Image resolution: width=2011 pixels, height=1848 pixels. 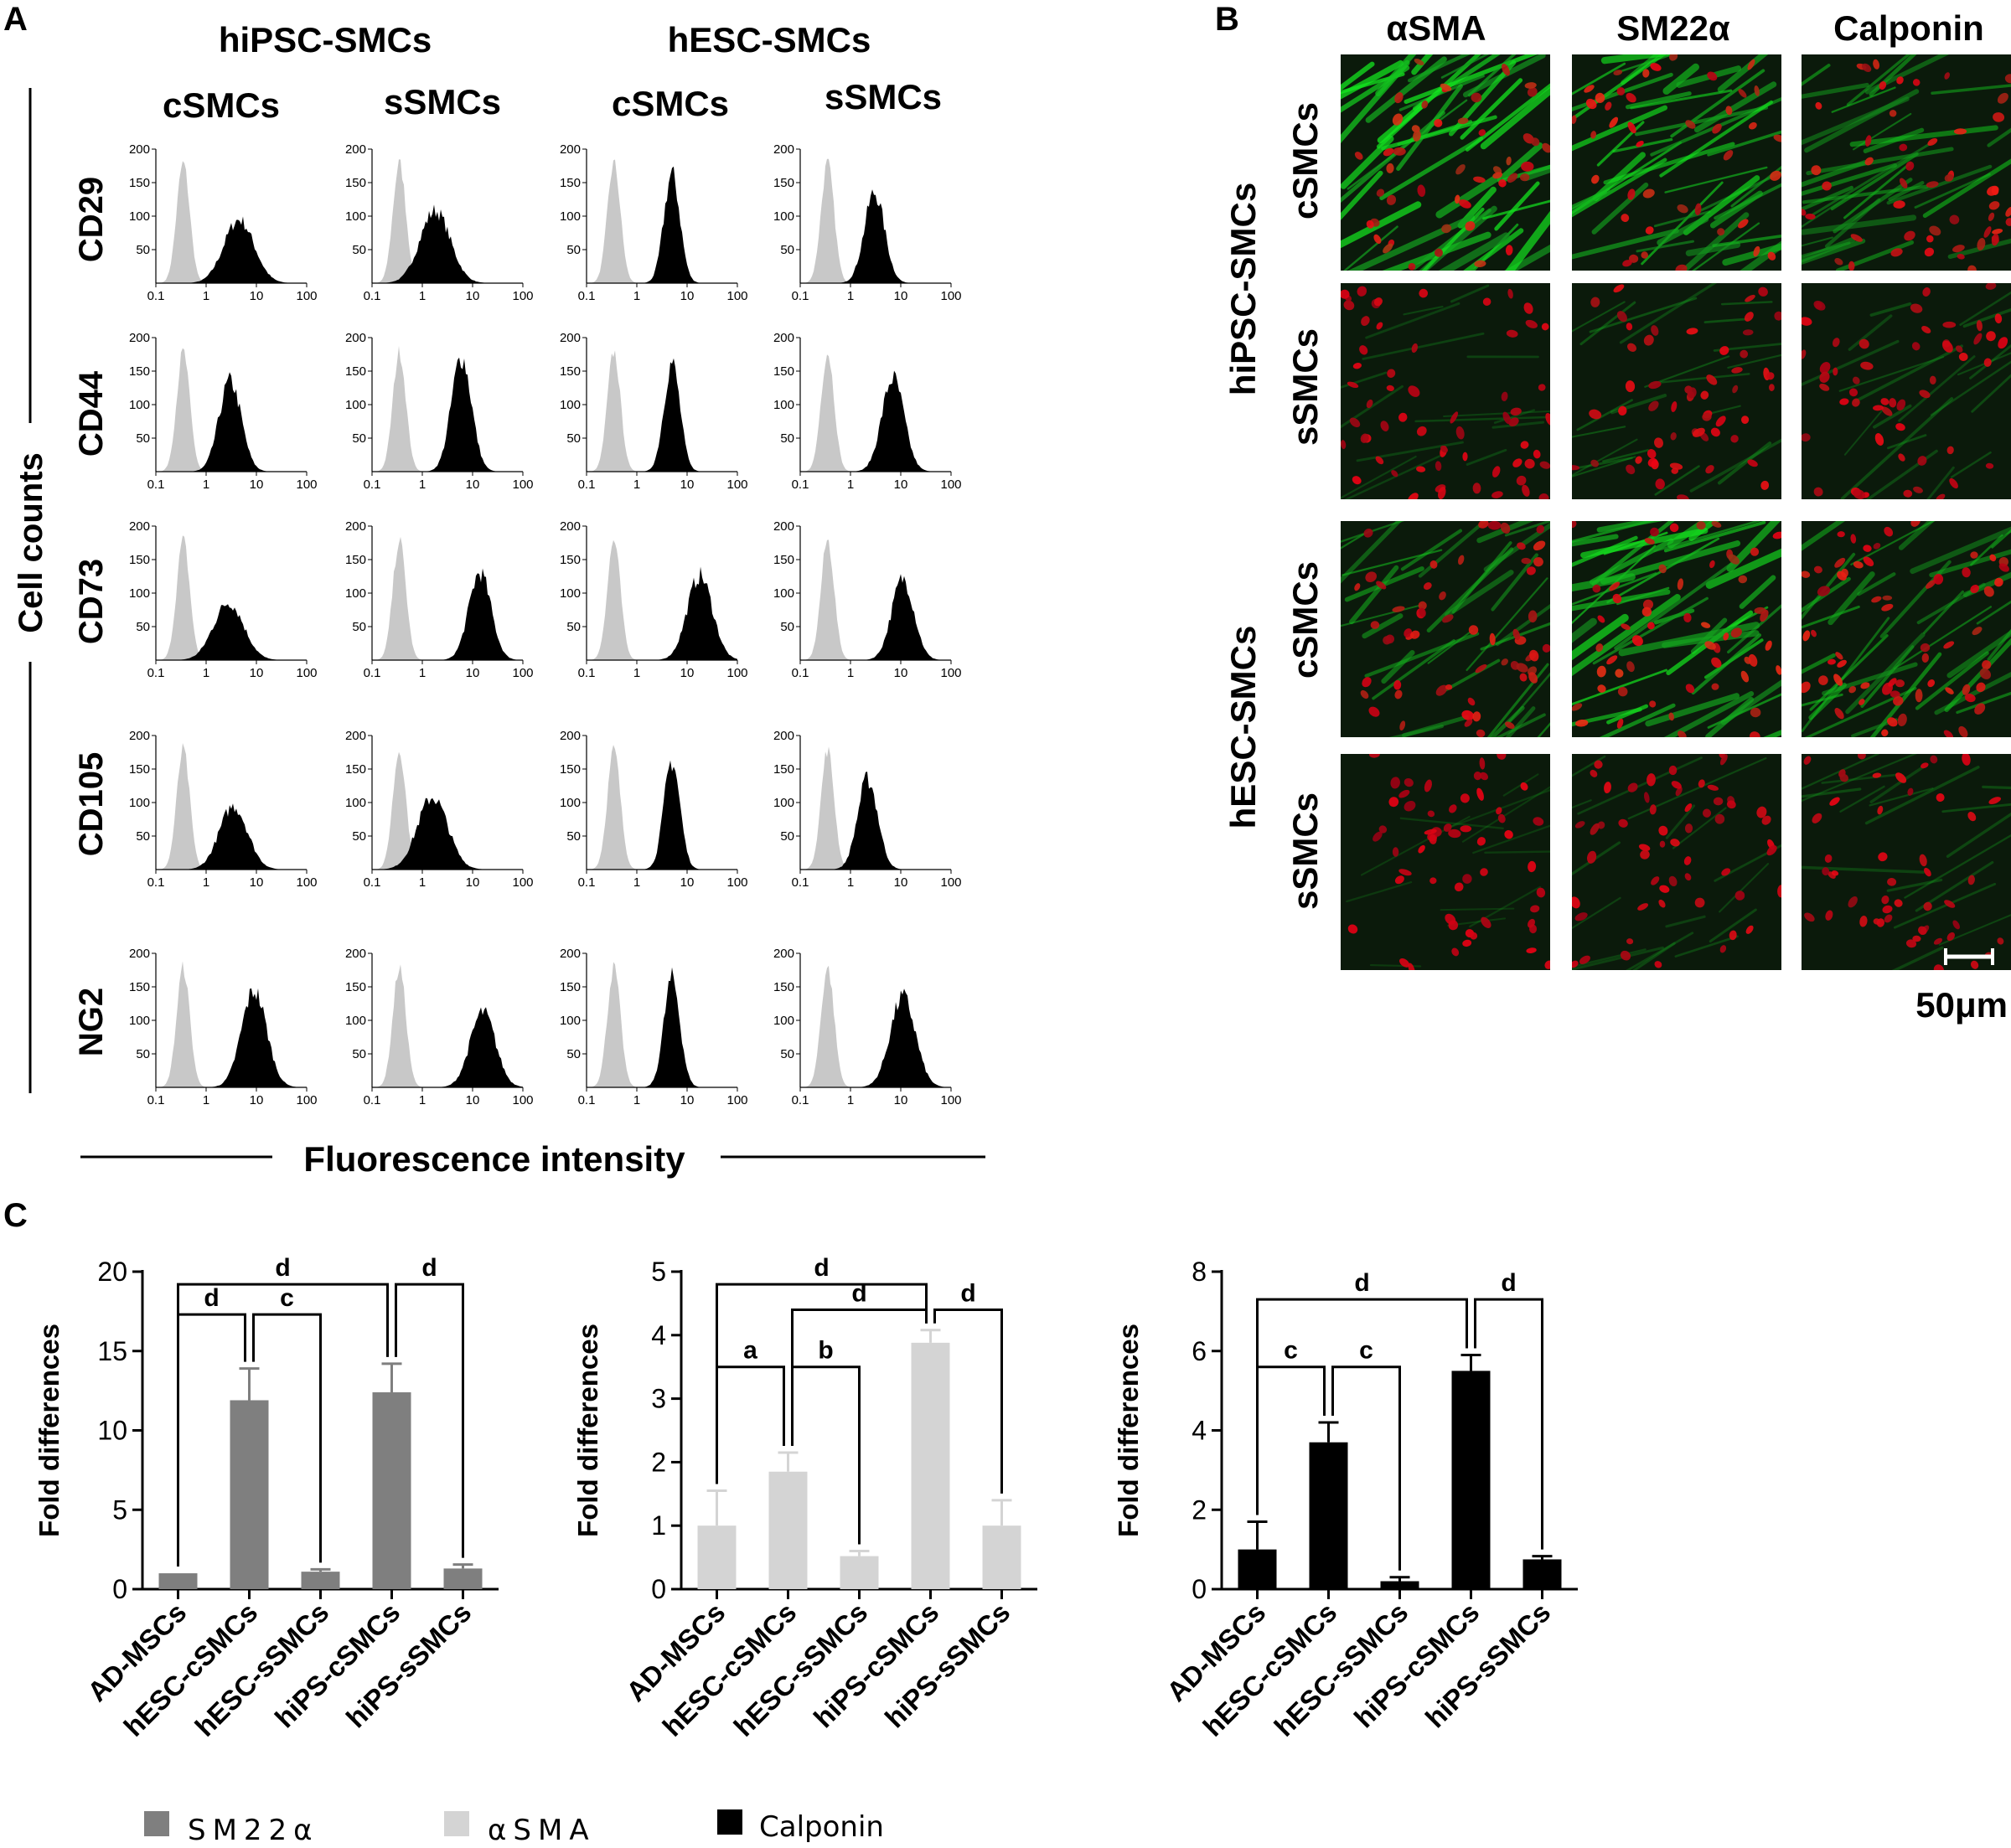 I want to click on panel-b-group-title-hesc: hESC-SMCs, so click(x=1243, y=727).